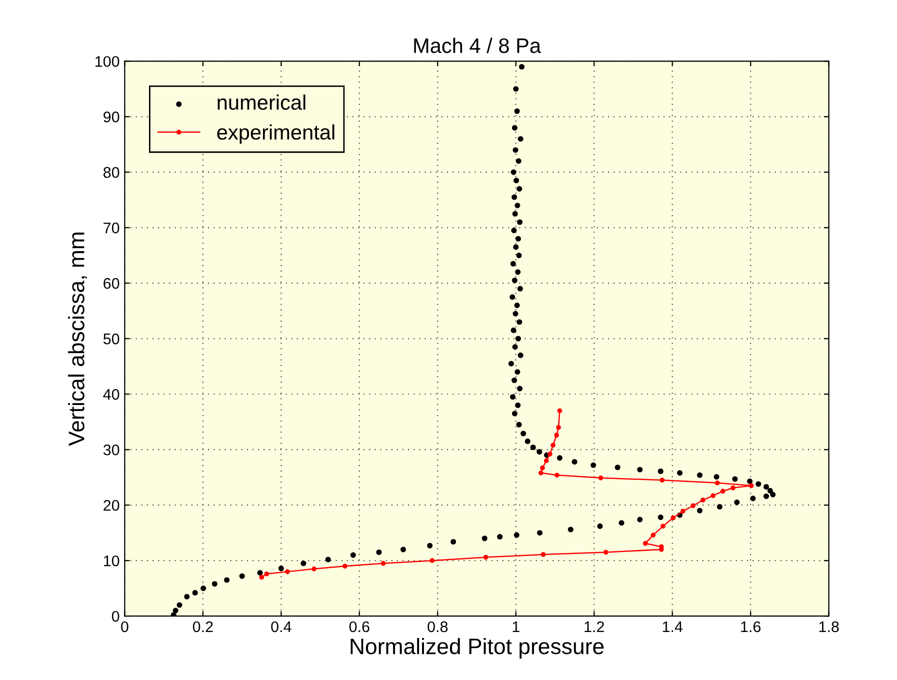 The width and height of the screenshot is (897, 680). What do you see at coordinates (108, 61) in the screenshot?
I see `y-tick-label: 100` at bounding box center [108, 61].